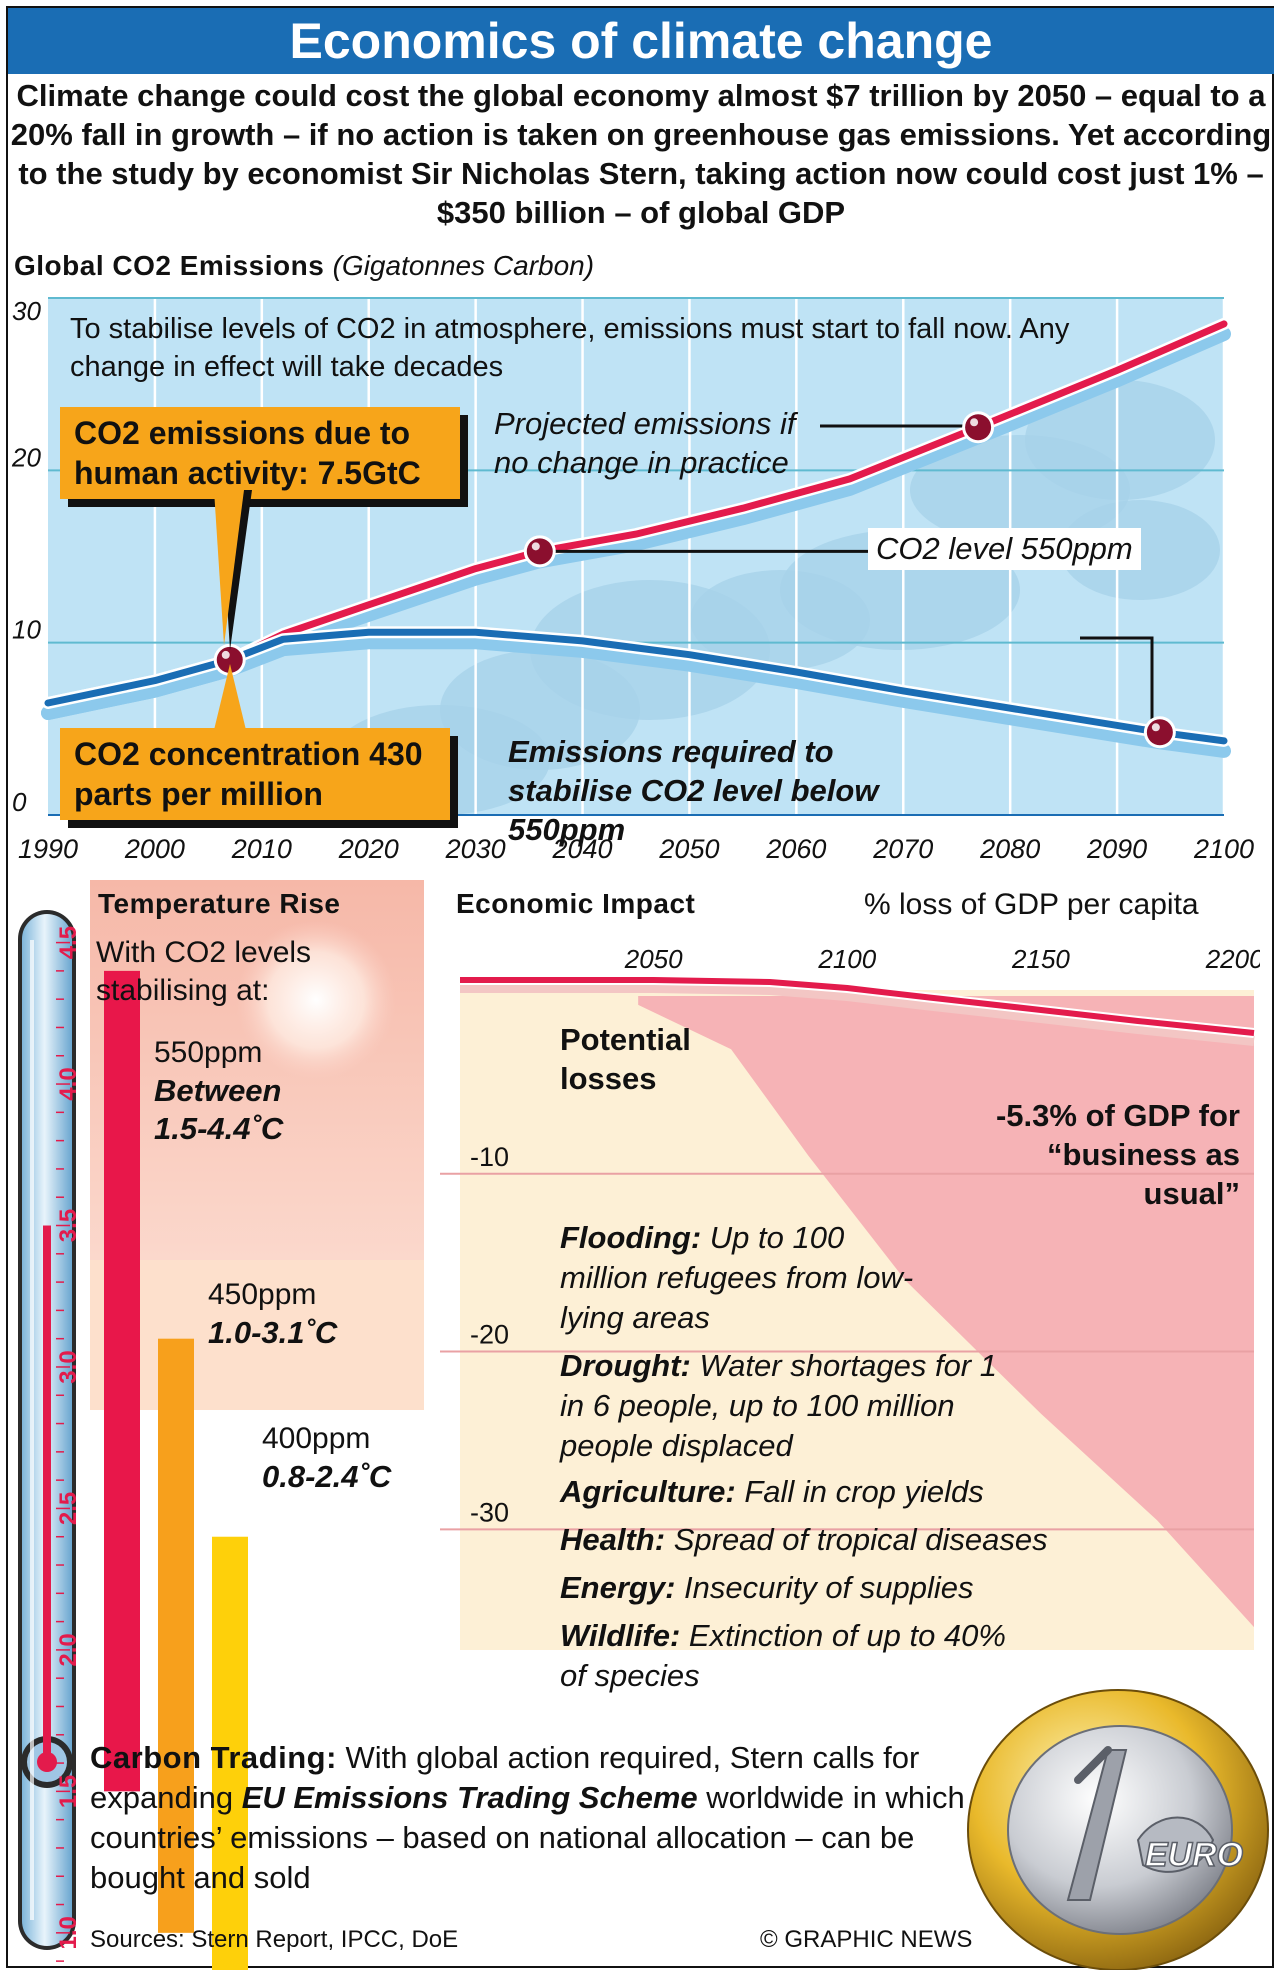 This screenshot has width=1282, height=1976. I want to click on temp-bar-450ppm, so click(176, 1635).